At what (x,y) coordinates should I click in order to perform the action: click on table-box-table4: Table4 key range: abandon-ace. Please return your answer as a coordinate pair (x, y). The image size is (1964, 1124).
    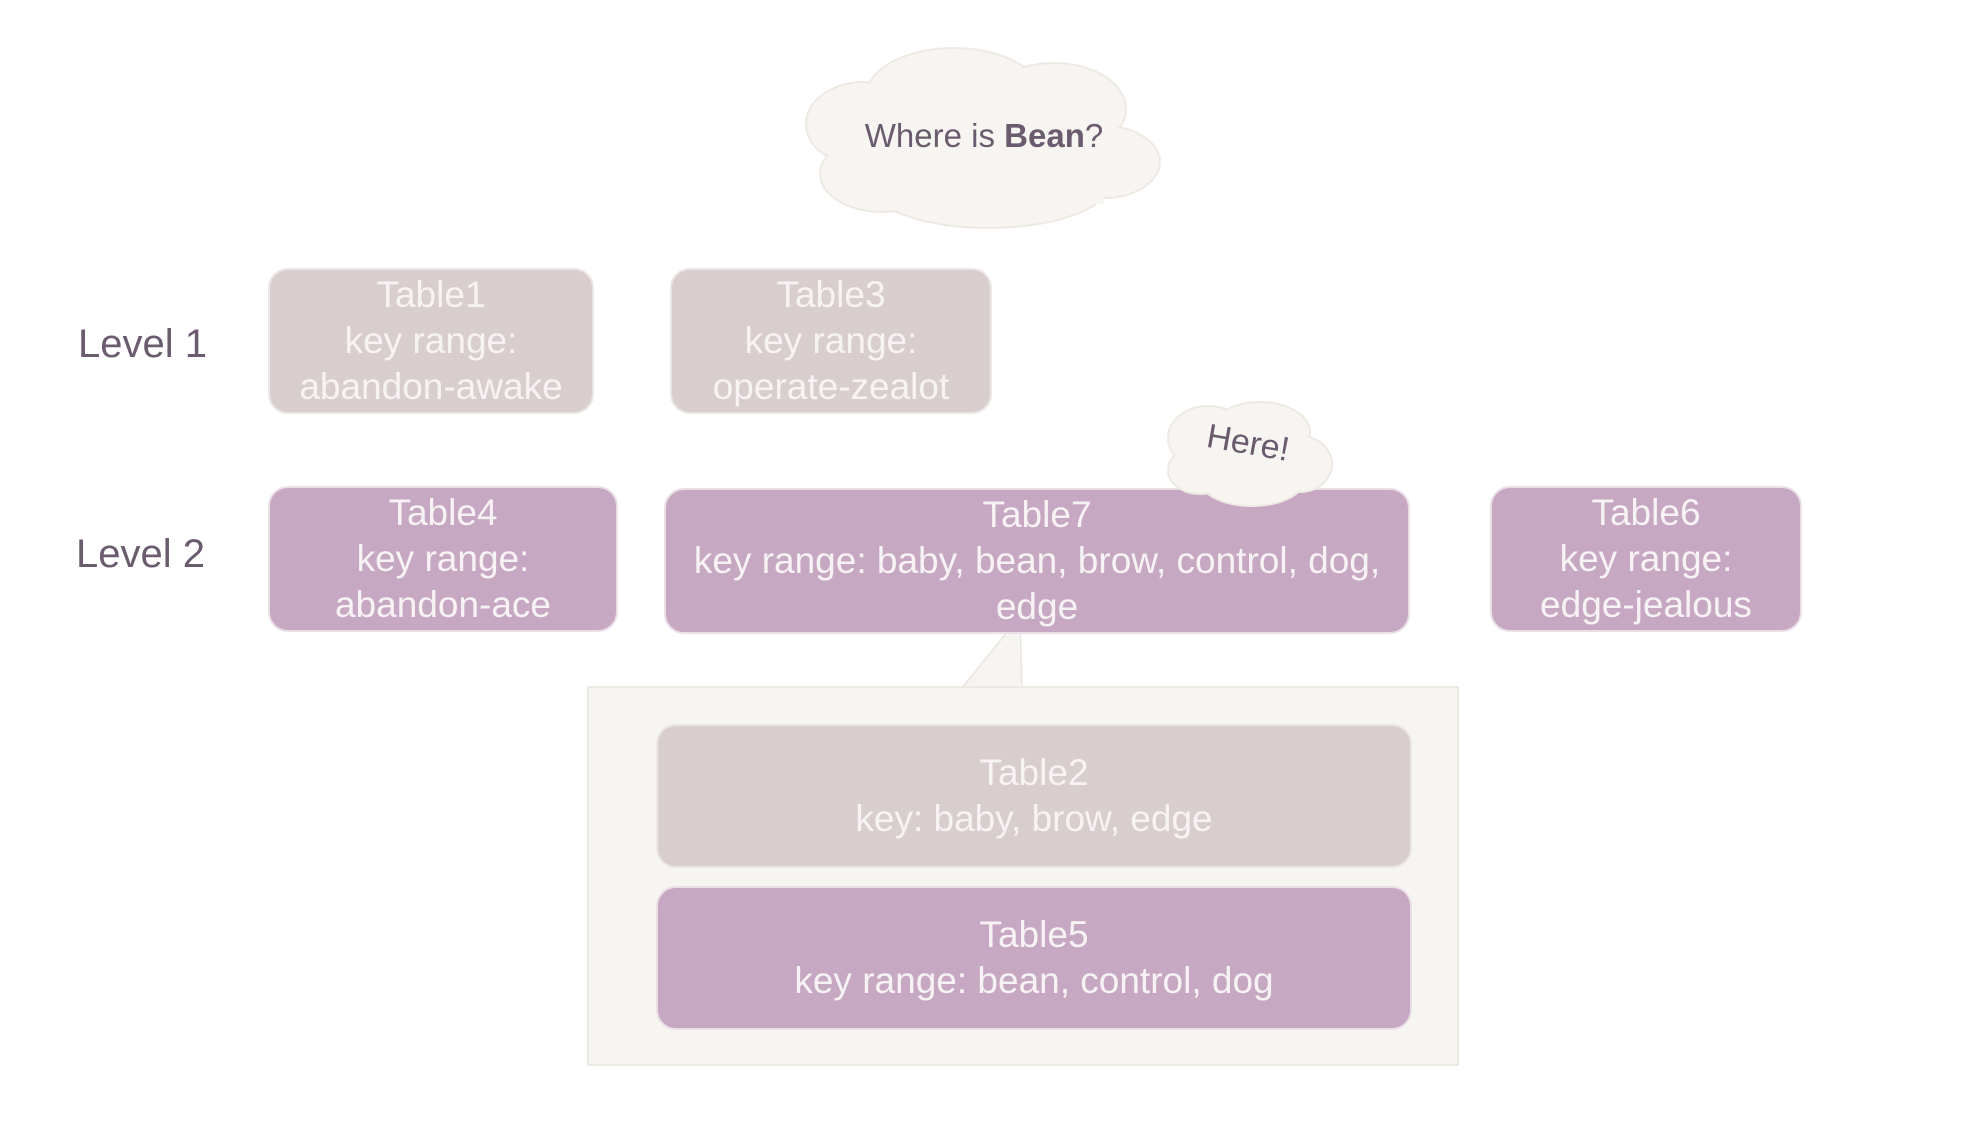
    Looking at the image, I should click on (443, 559).